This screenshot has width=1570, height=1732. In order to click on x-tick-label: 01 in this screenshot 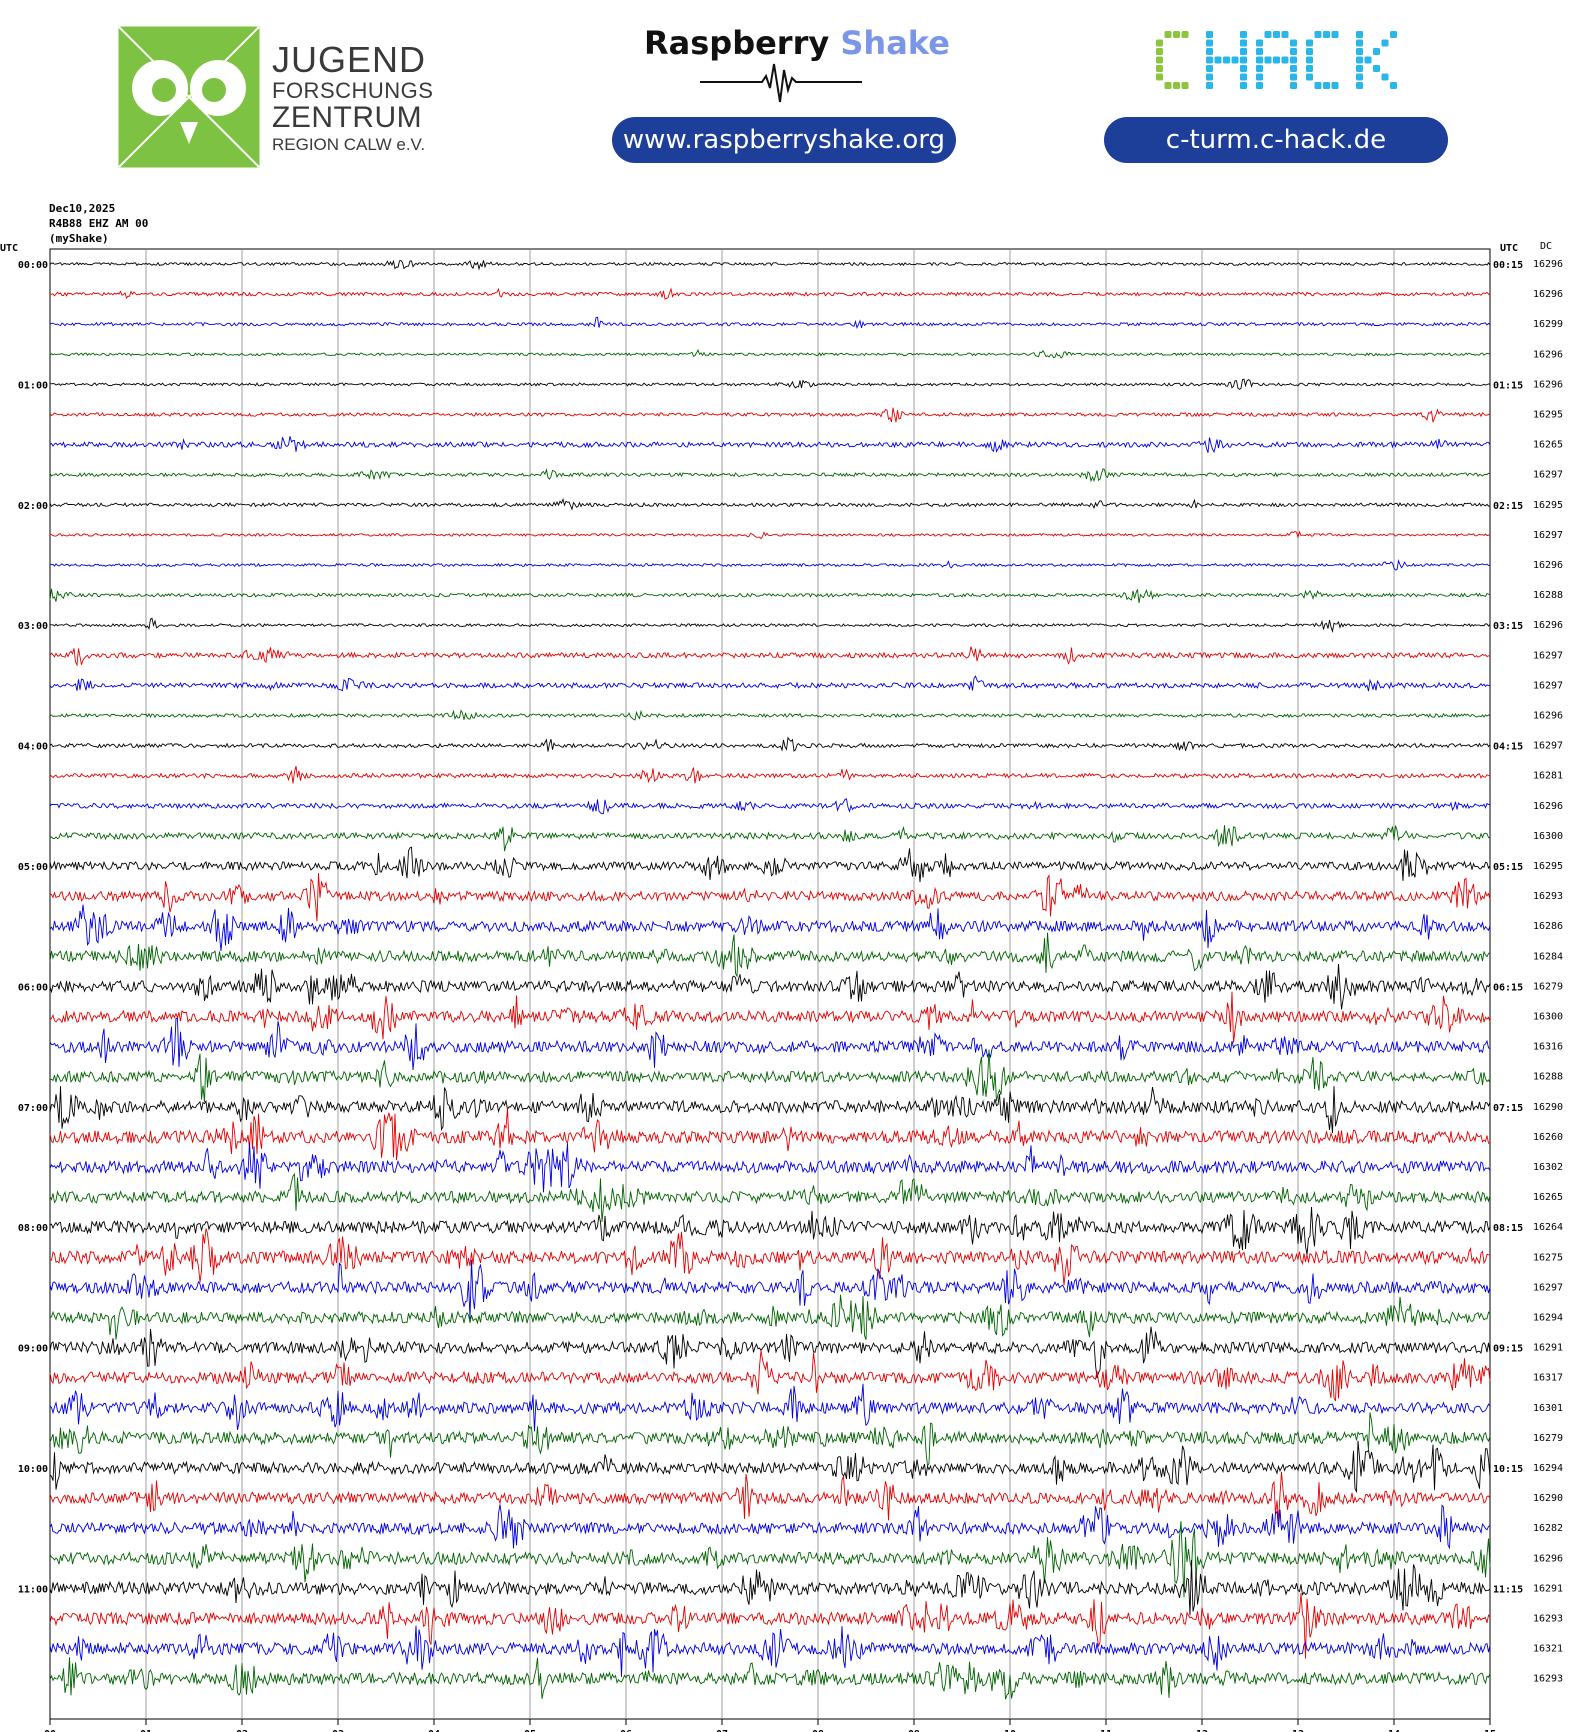, I will do `click(146, 1730)`.